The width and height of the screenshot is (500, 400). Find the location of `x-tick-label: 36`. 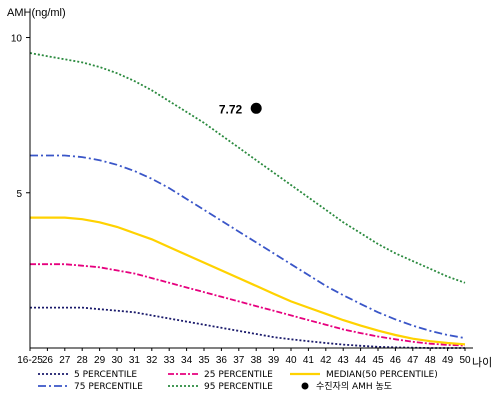

x-tick-label: 36 is located at coordinates (222, 360).